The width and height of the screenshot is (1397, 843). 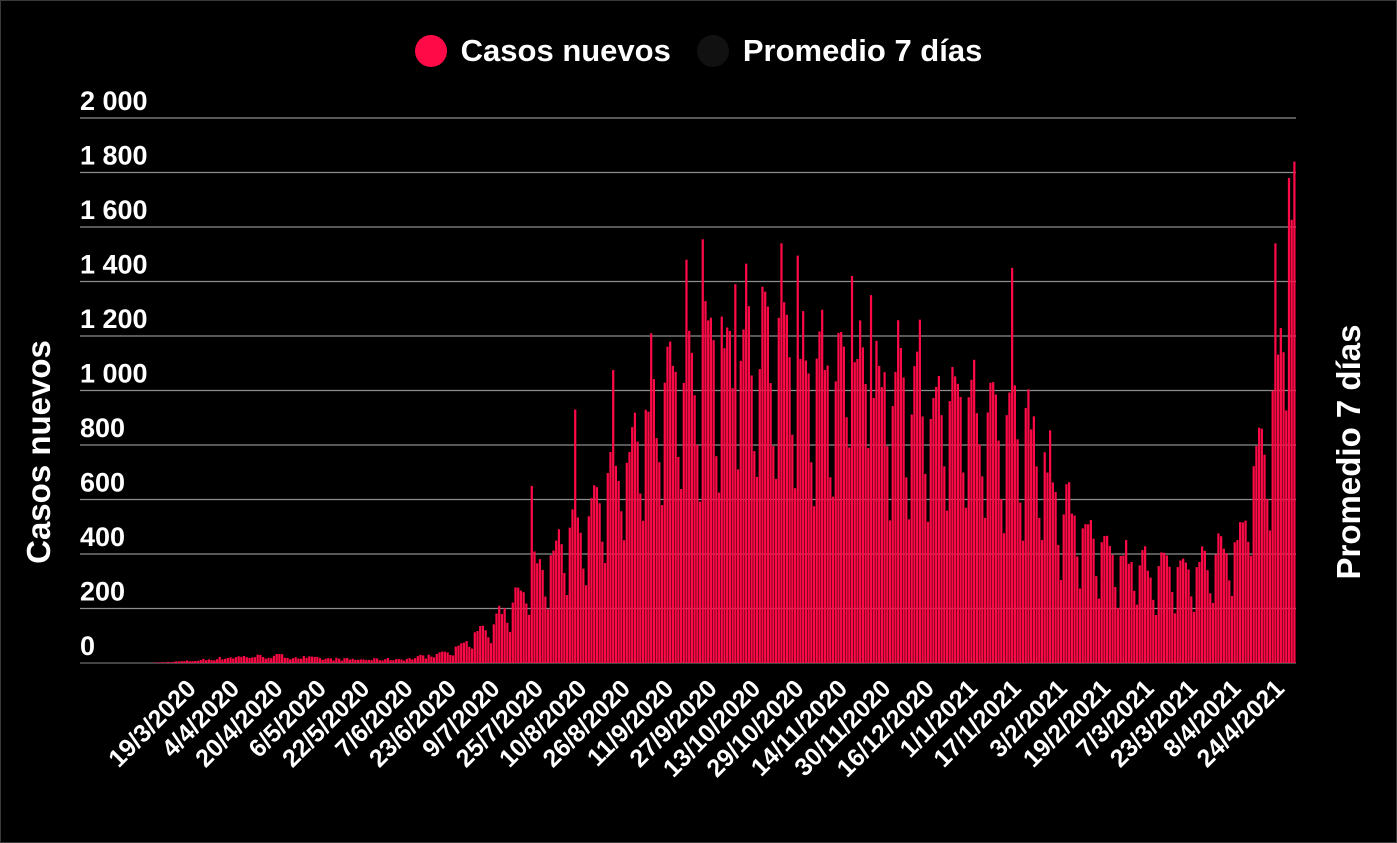 I want to click on y-tick-label: 2 000, so click(x=114, y=101).